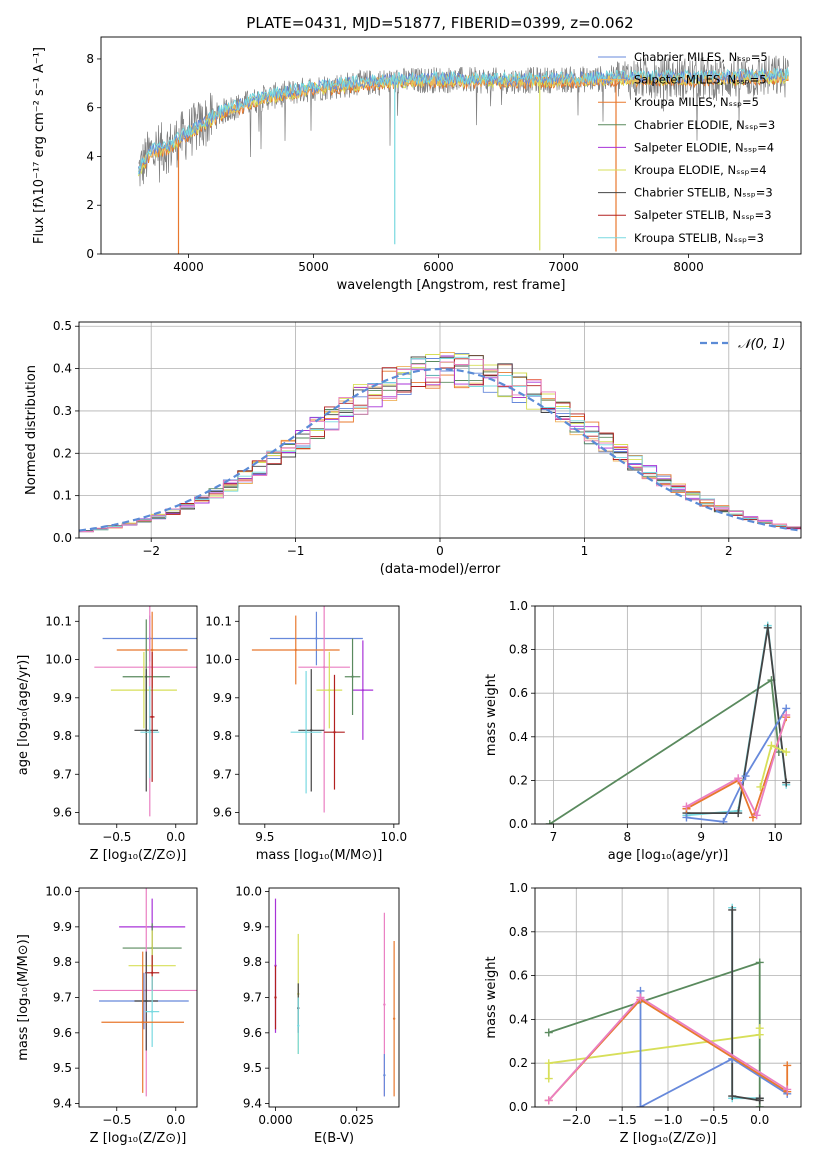 The width and height of the screenshot is (819, 1170). I want to click on age_vs_z-plot-area, so click(145, 711).